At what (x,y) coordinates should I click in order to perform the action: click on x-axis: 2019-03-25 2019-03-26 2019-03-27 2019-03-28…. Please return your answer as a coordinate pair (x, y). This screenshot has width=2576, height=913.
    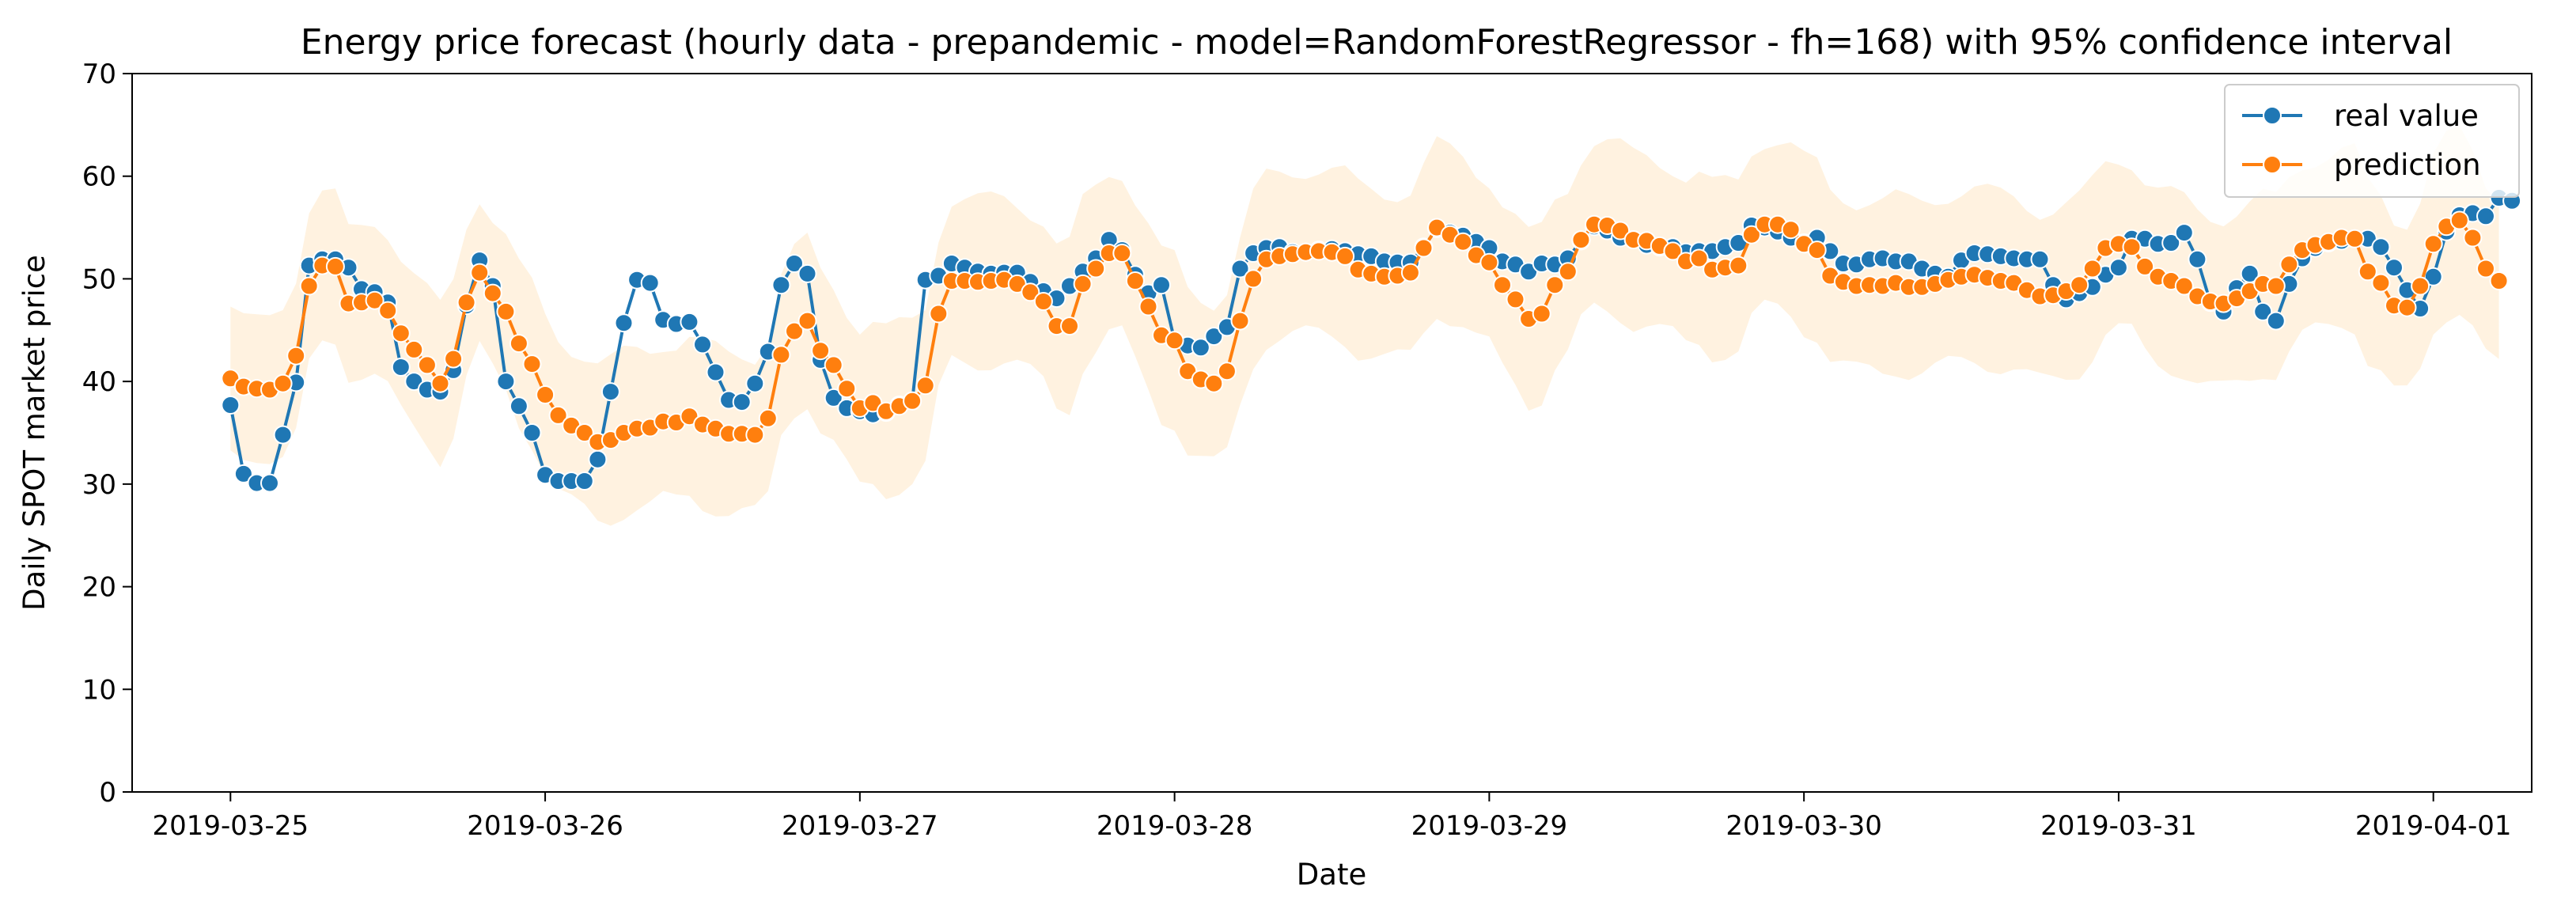
    Looking at the image, I should click on (1332, 817).